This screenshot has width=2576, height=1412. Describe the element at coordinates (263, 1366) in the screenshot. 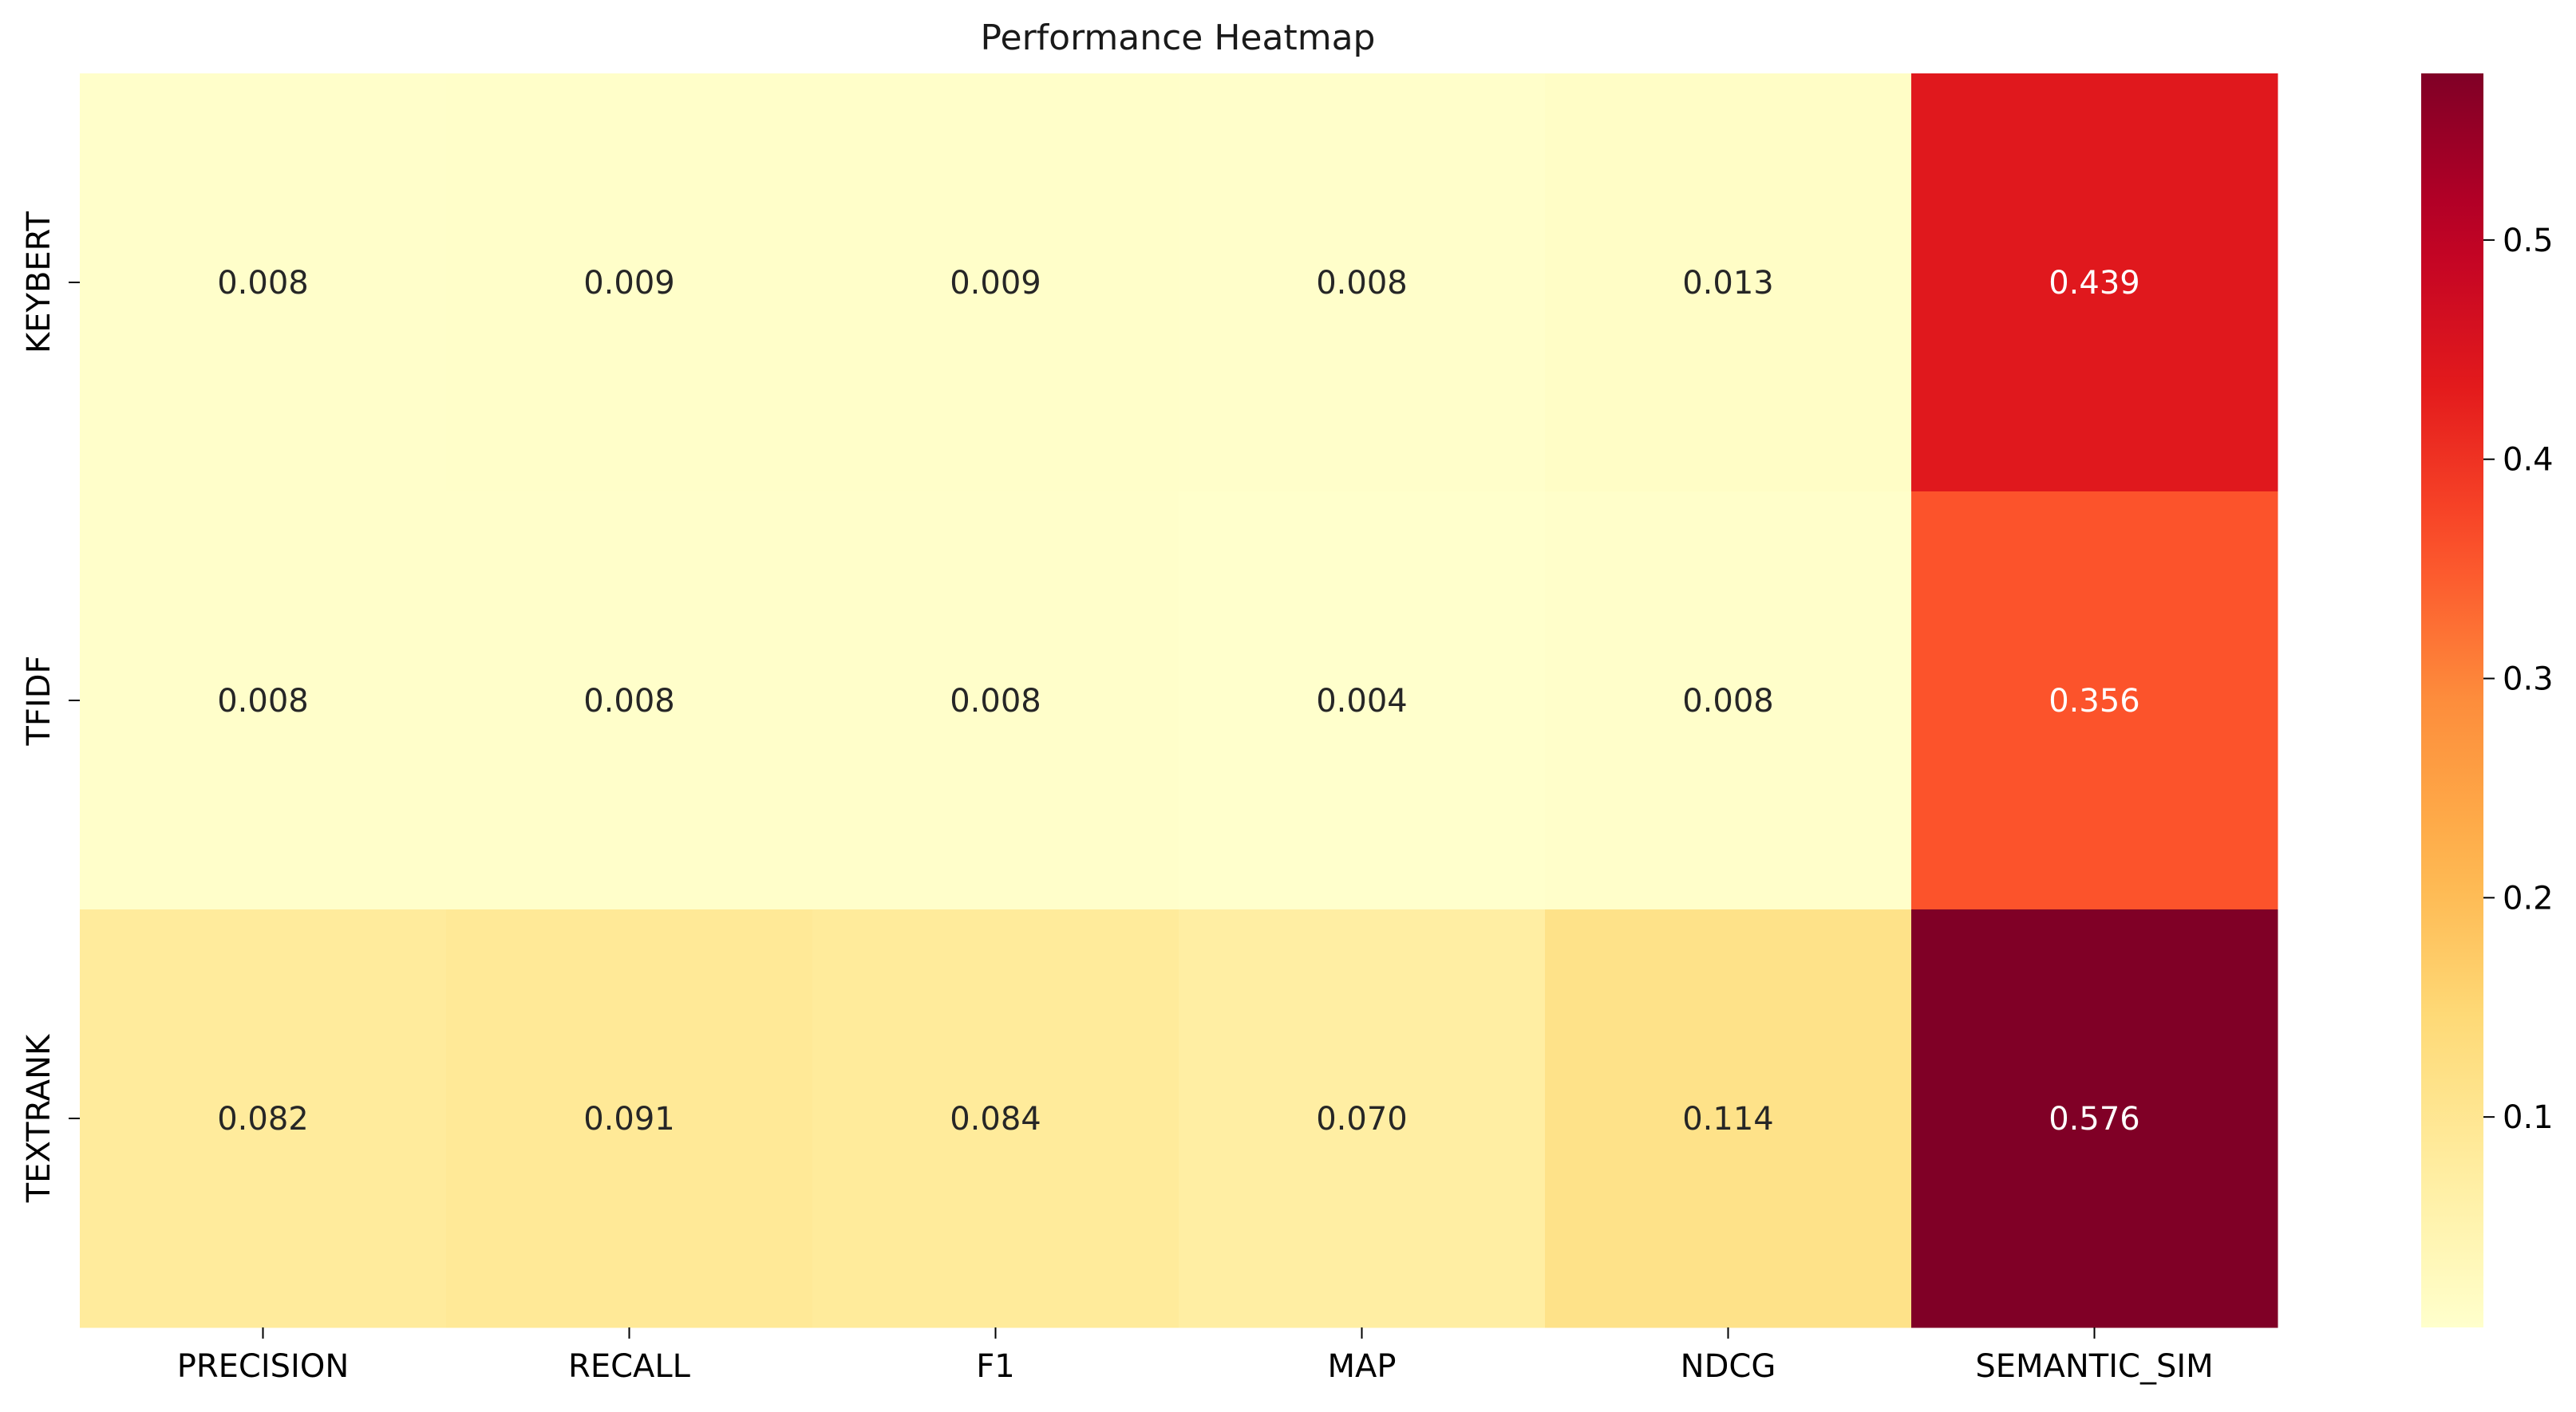

I see `x-tick-label-precision: PRECISION` at that location.